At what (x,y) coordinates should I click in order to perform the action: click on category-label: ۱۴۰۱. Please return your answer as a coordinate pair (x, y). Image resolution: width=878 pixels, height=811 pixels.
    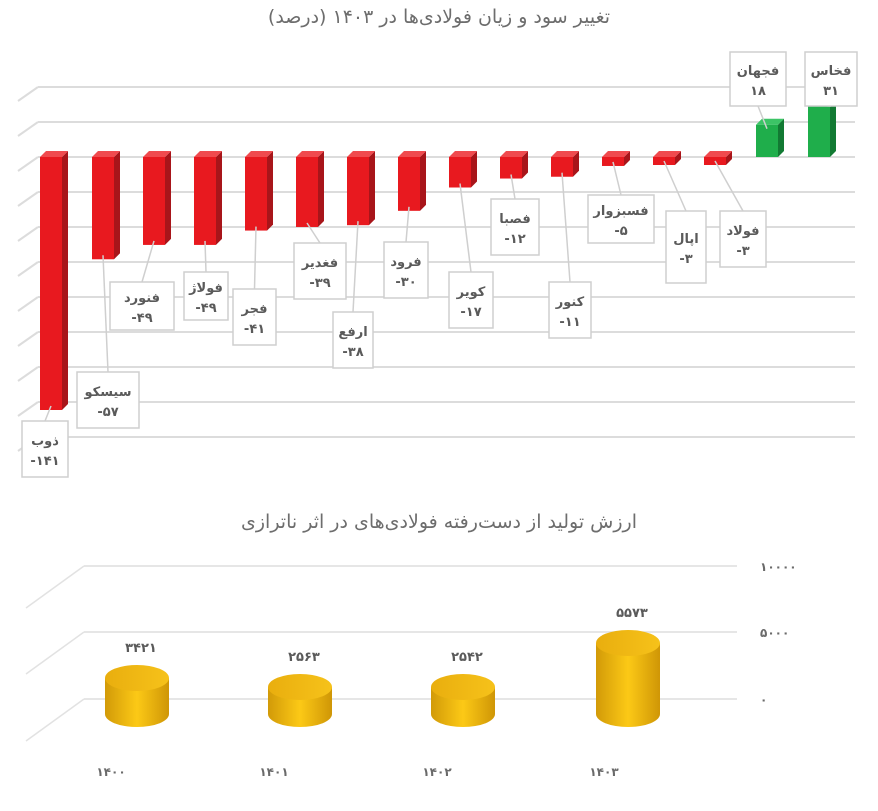
    Looking at the image, I should click on (273, 772).